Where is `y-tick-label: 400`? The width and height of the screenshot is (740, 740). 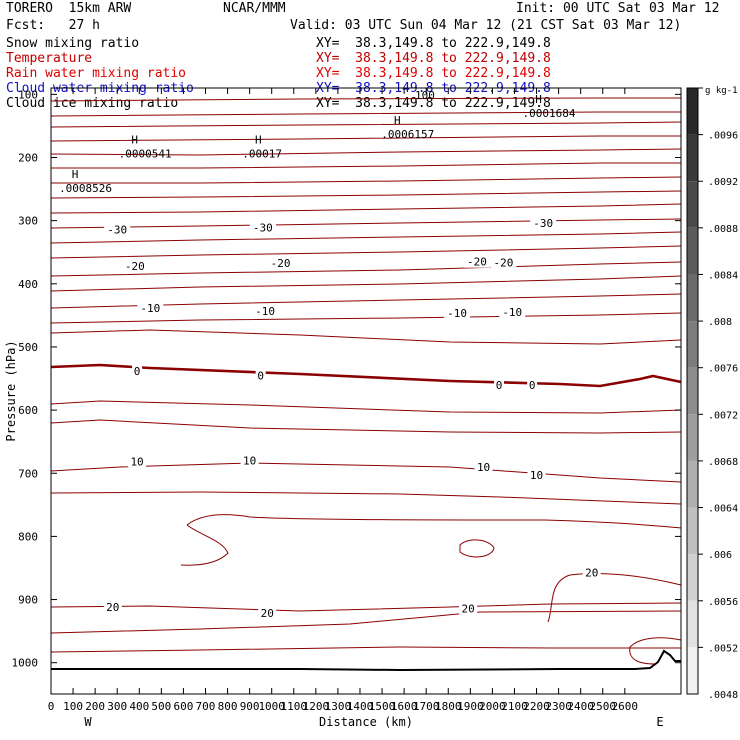
y-tick-label: 400 is located at coordinates (28, 284).